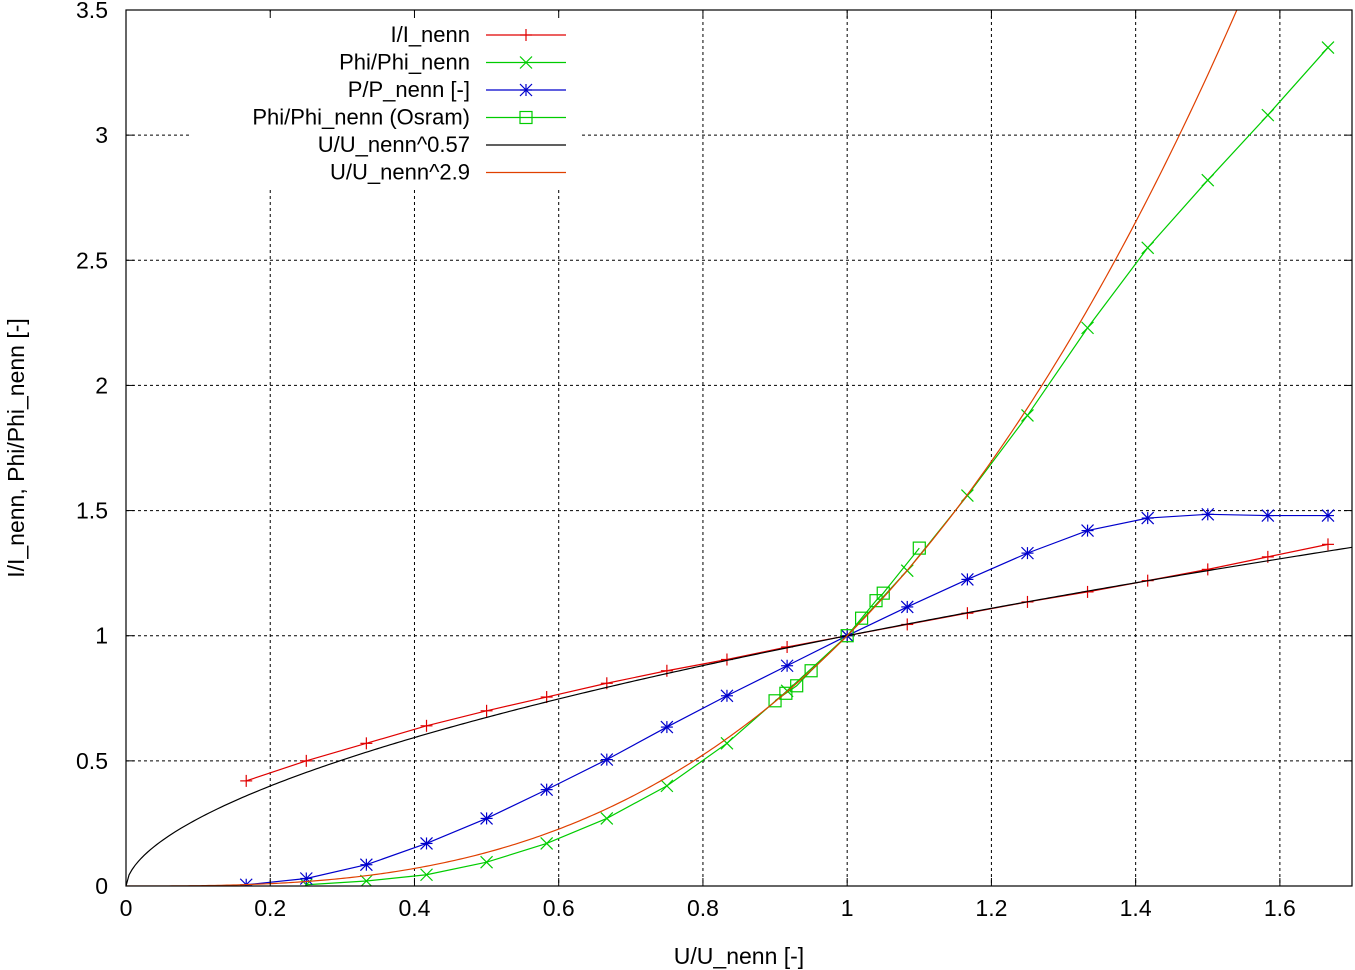 The height and width of the screenshot is (970, 1355). What do you see at coordinates (1136, 908) in the screenshot?
I see `x-tick-label: 1.4` at bounding box center [1136, 908].